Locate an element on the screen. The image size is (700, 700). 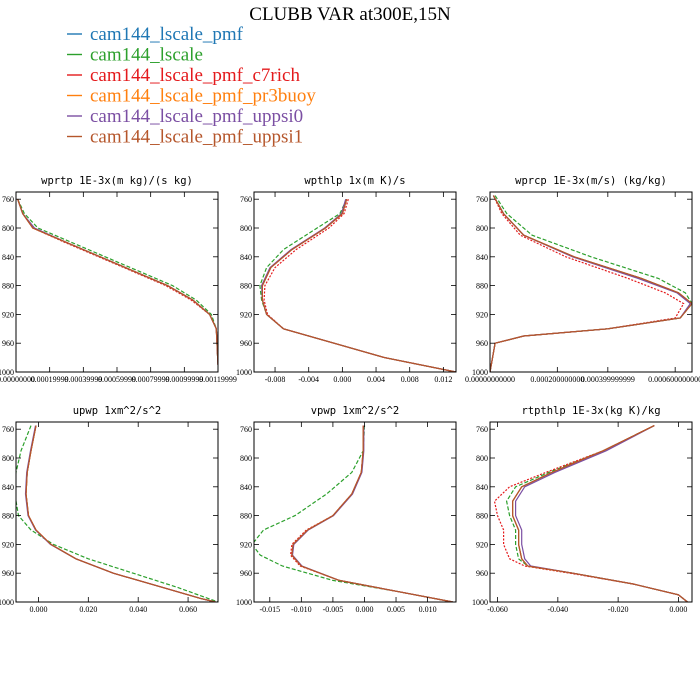
x-tick-label: 0.00079999 is located at coordinates (151, 379).